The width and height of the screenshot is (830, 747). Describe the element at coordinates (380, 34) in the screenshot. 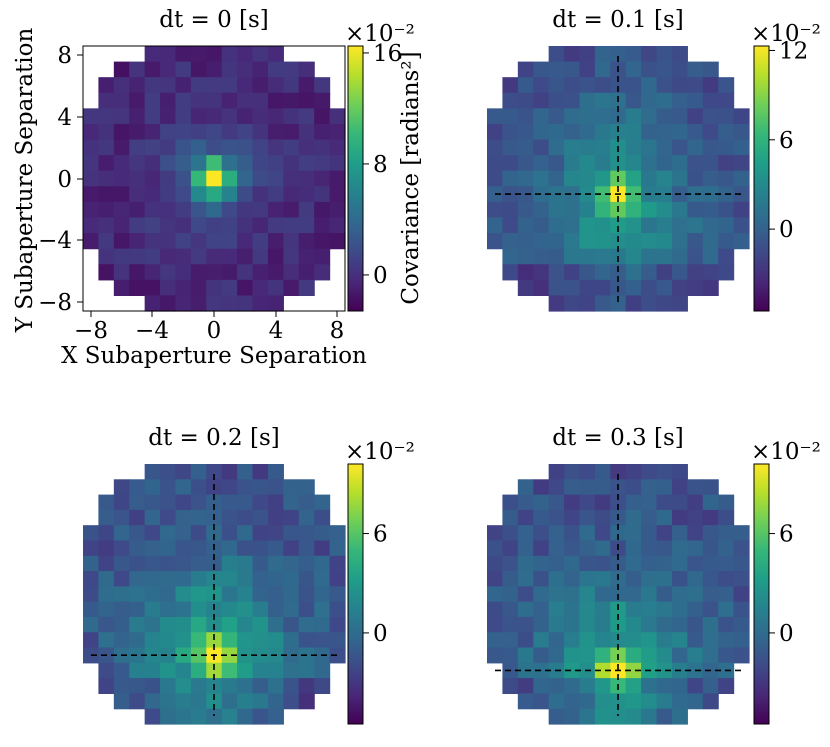

I see `colorbar-multiplier: ×10⁻²` at that location.